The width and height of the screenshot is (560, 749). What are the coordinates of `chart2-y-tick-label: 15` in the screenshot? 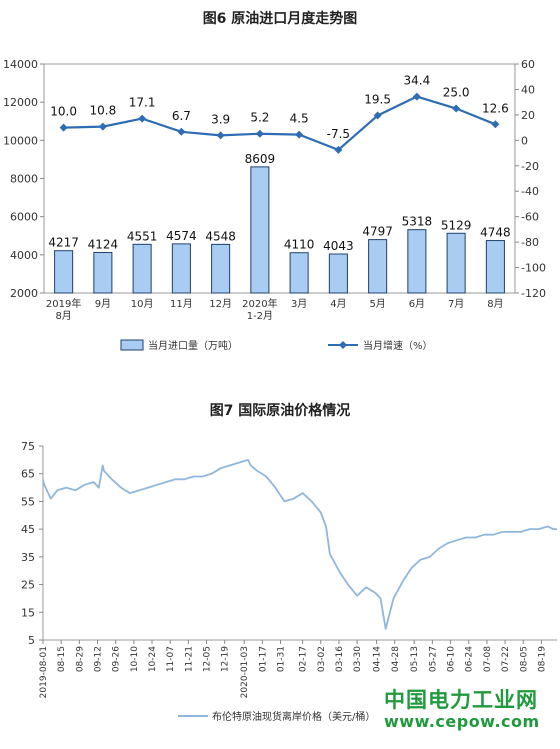 It's located at (28, 612).